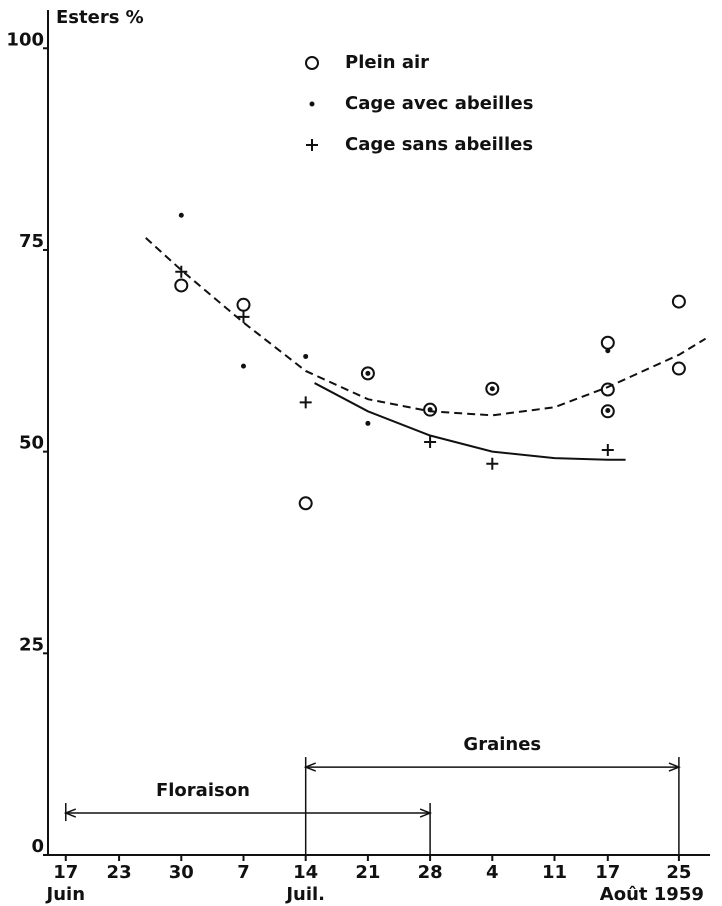 This screenshot has width=722, height=906. Describe the element at coordinates (387, 62) in the screenshot. I see `legend-label: Plein air` at that location.